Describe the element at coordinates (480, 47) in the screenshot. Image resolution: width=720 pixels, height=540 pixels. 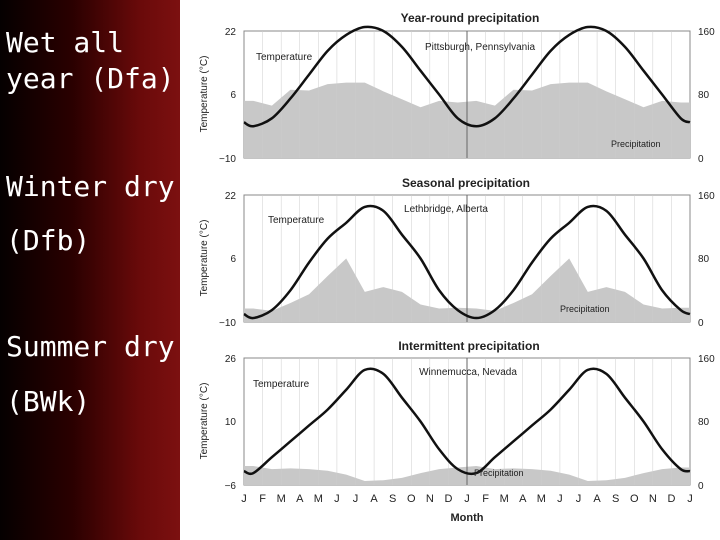
I see `station-name: Pittsburgh, Pennsylvania` at that location.